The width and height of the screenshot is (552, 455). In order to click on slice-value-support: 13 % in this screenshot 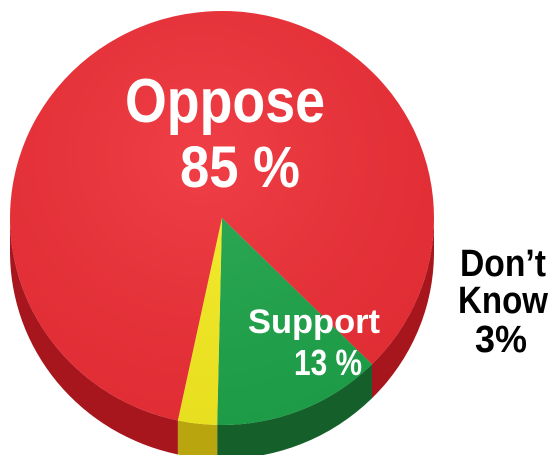, I will do `click(328, 362)`.